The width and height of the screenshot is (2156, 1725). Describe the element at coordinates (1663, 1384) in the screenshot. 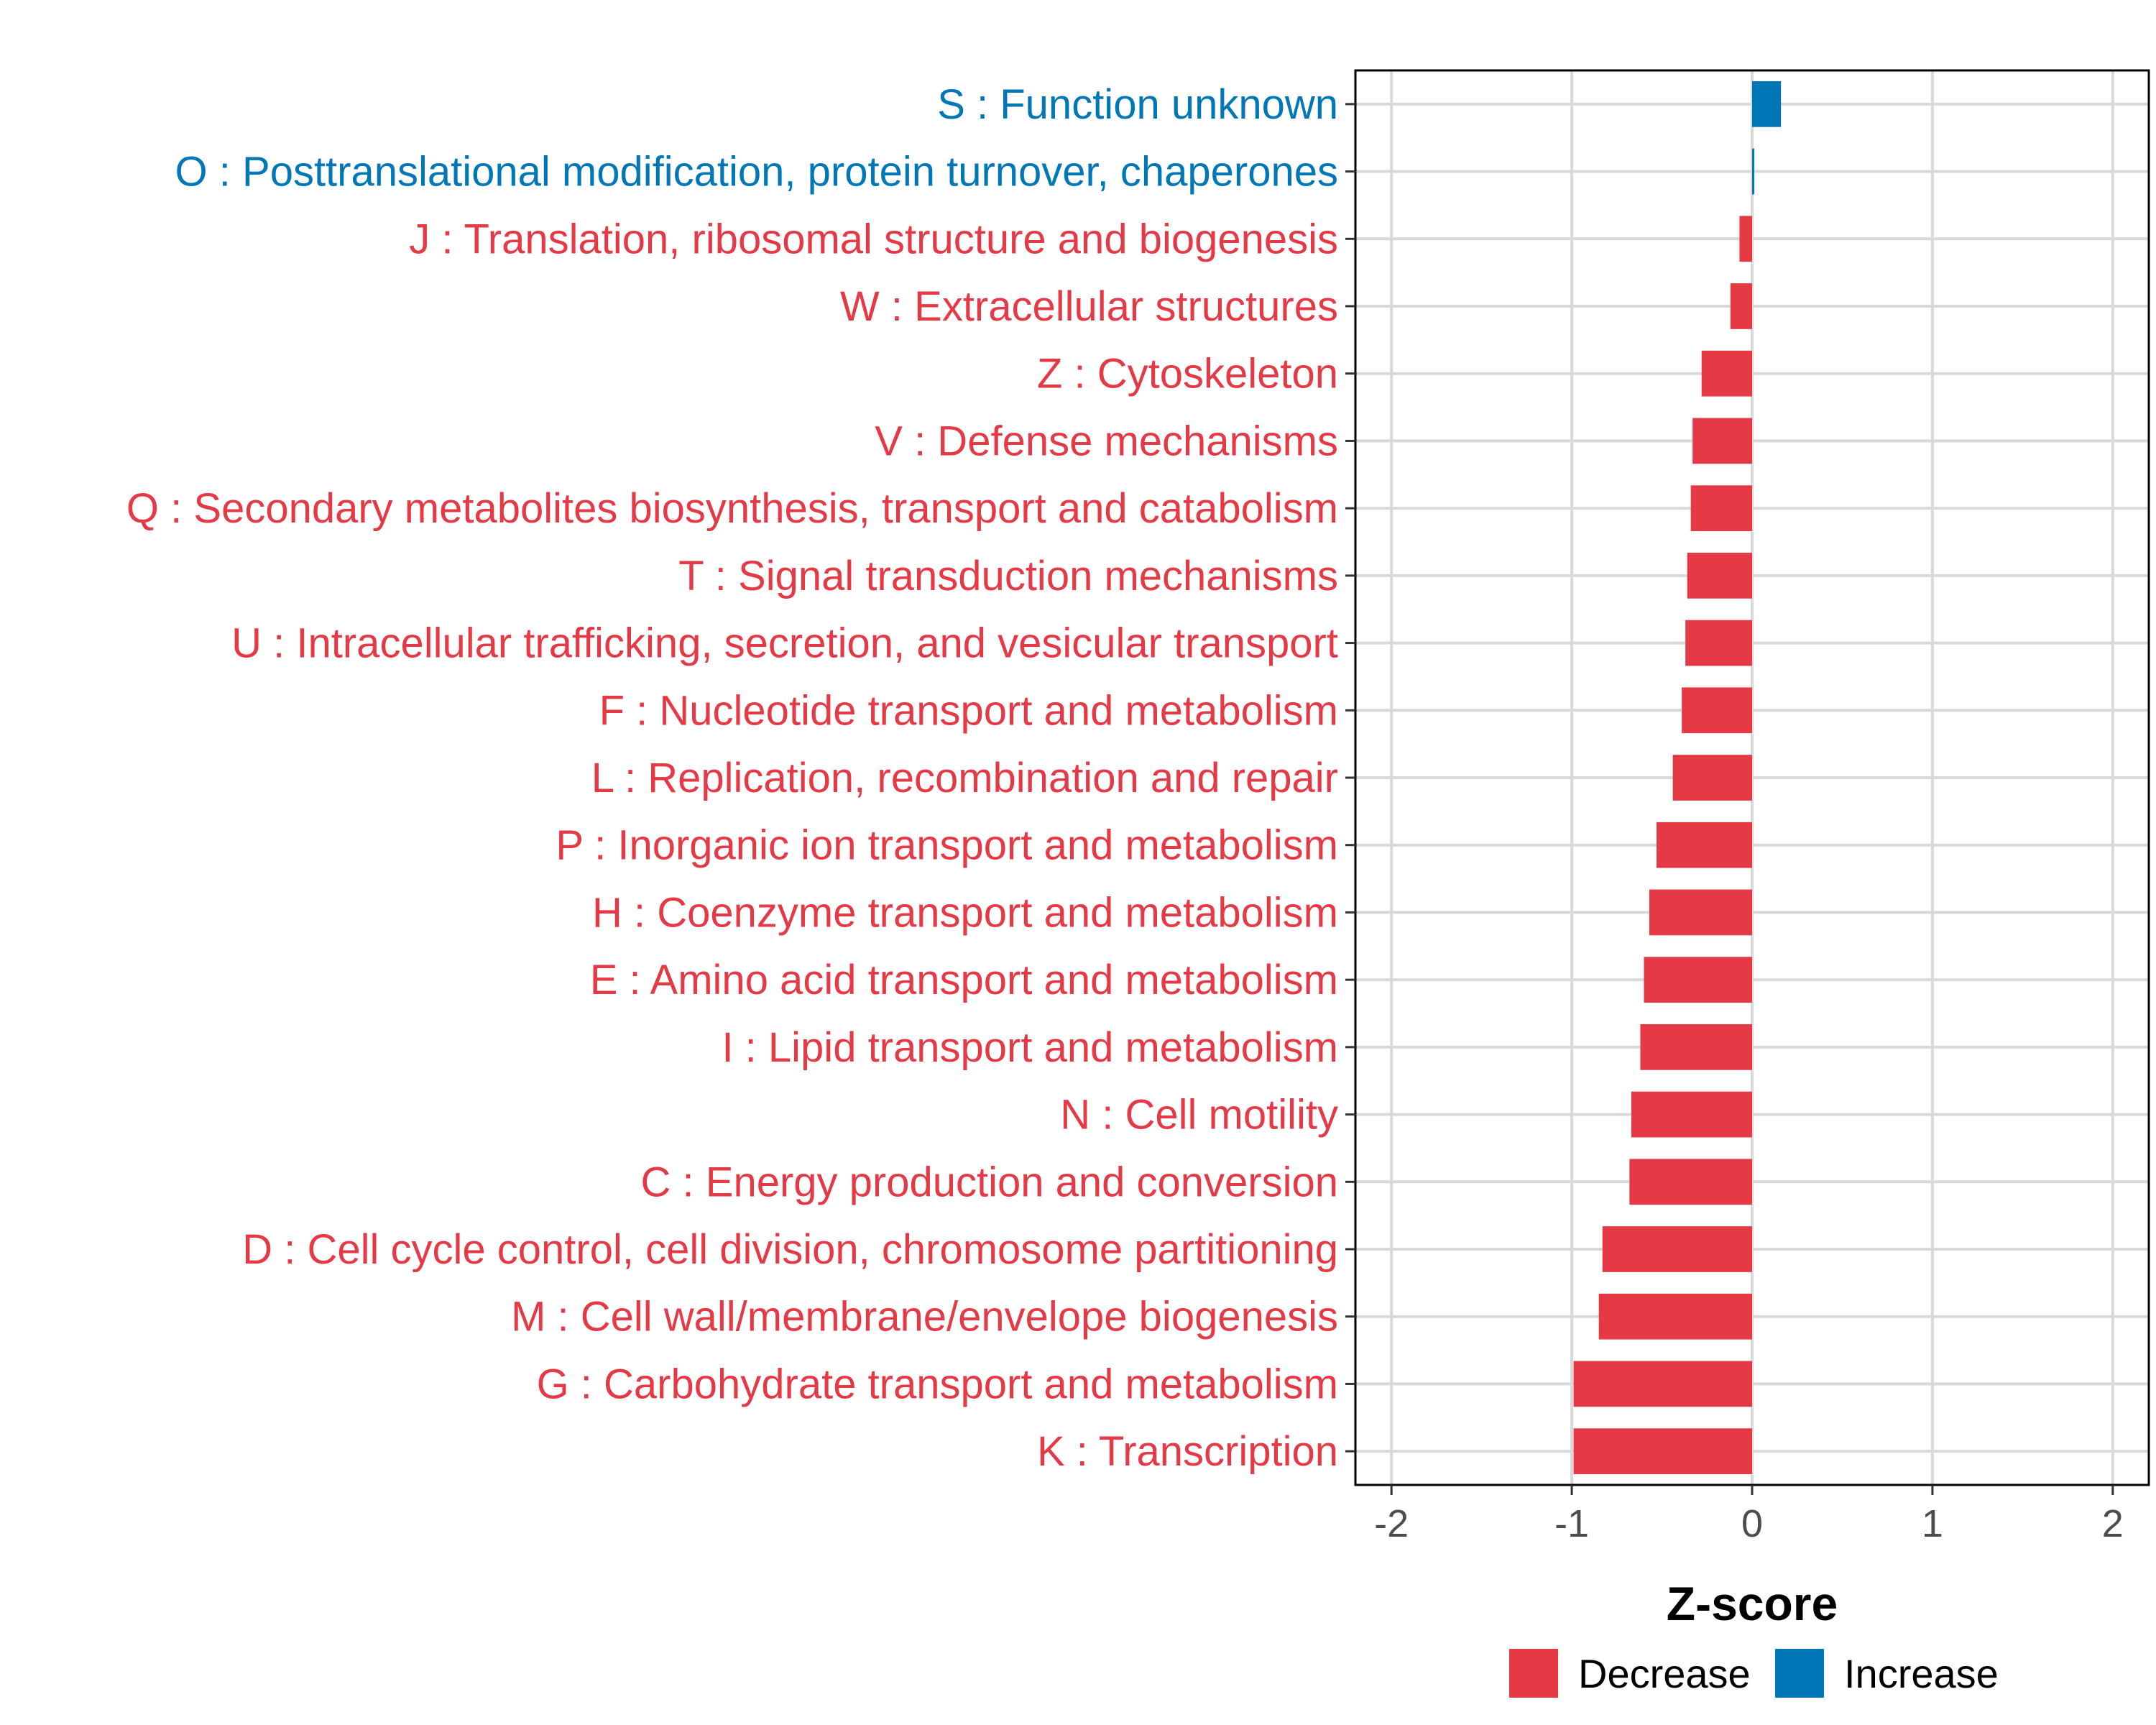

I see `bar-g` at that location.